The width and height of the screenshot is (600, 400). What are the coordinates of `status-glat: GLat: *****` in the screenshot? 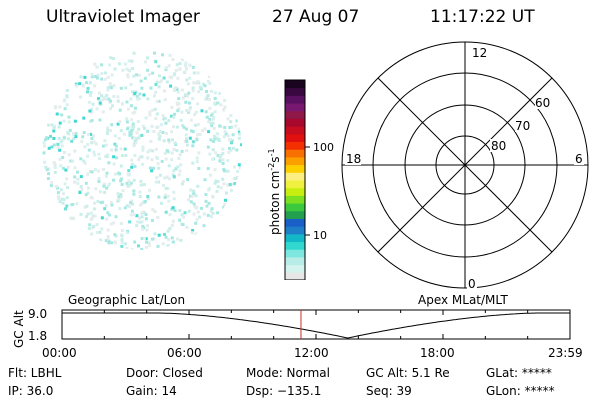 It's located at (519, 373).